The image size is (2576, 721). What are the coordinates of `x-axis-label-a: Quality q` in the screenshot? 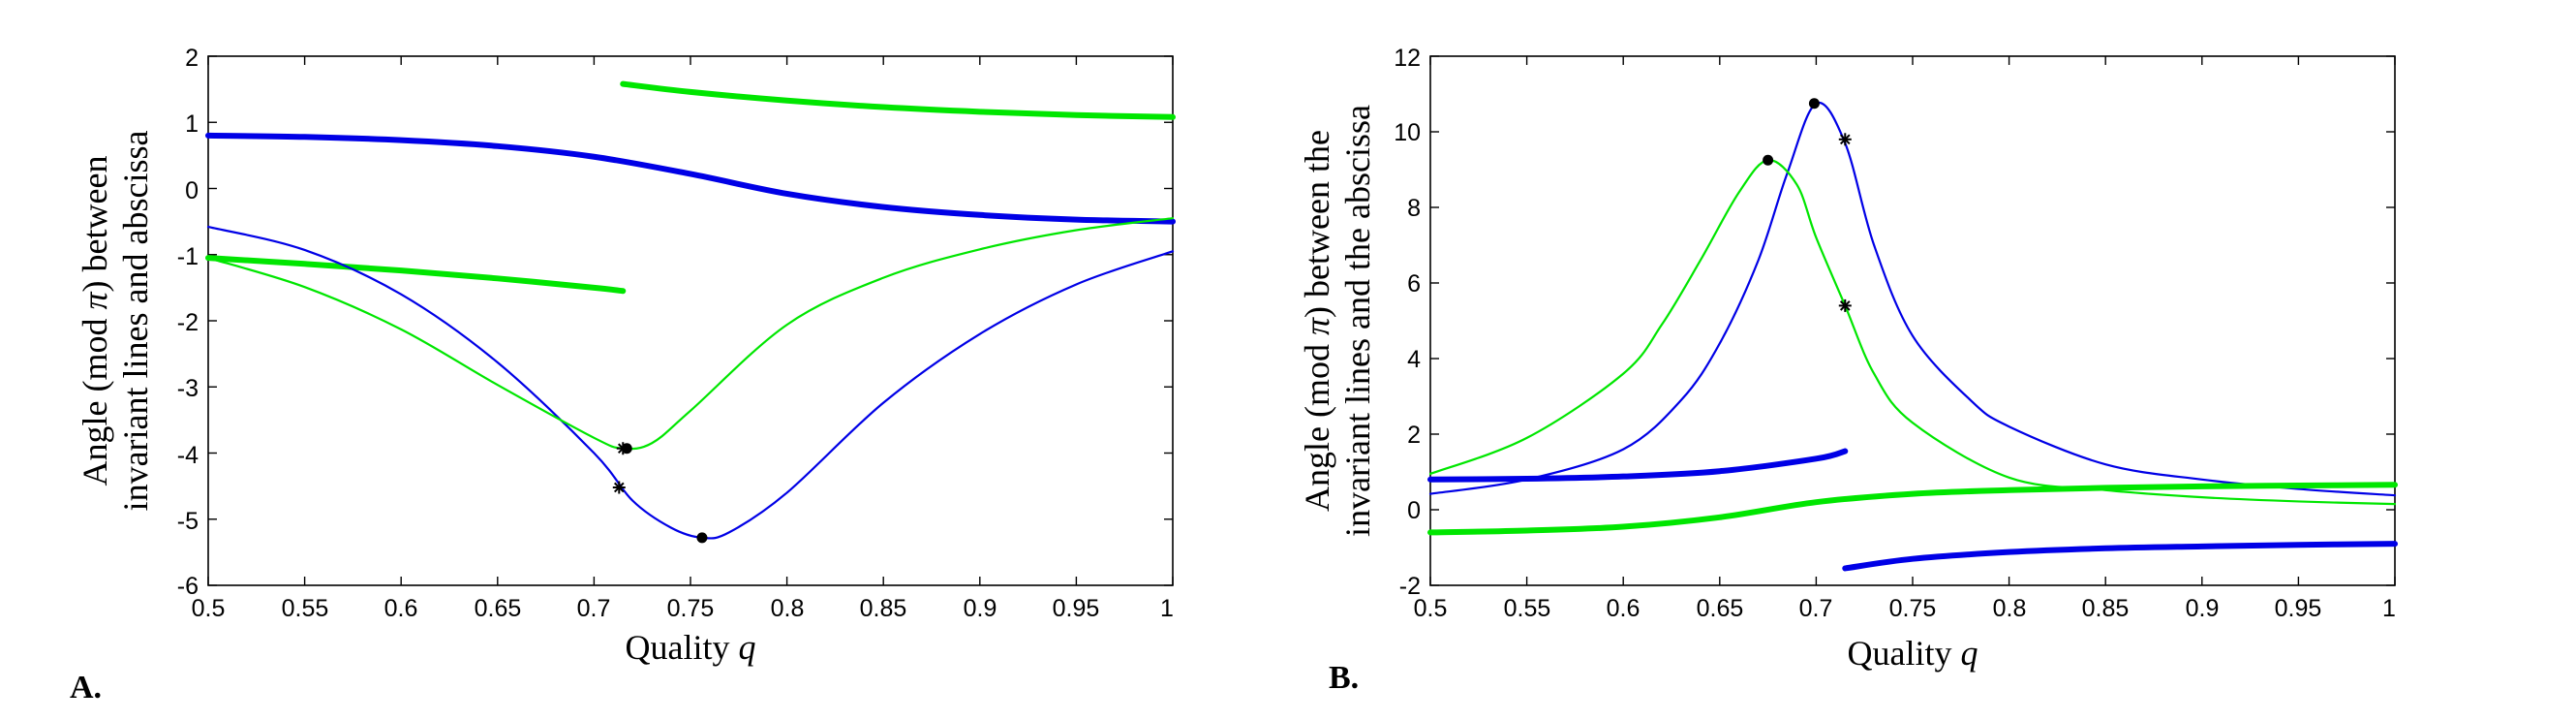 It's located at (691, 647).